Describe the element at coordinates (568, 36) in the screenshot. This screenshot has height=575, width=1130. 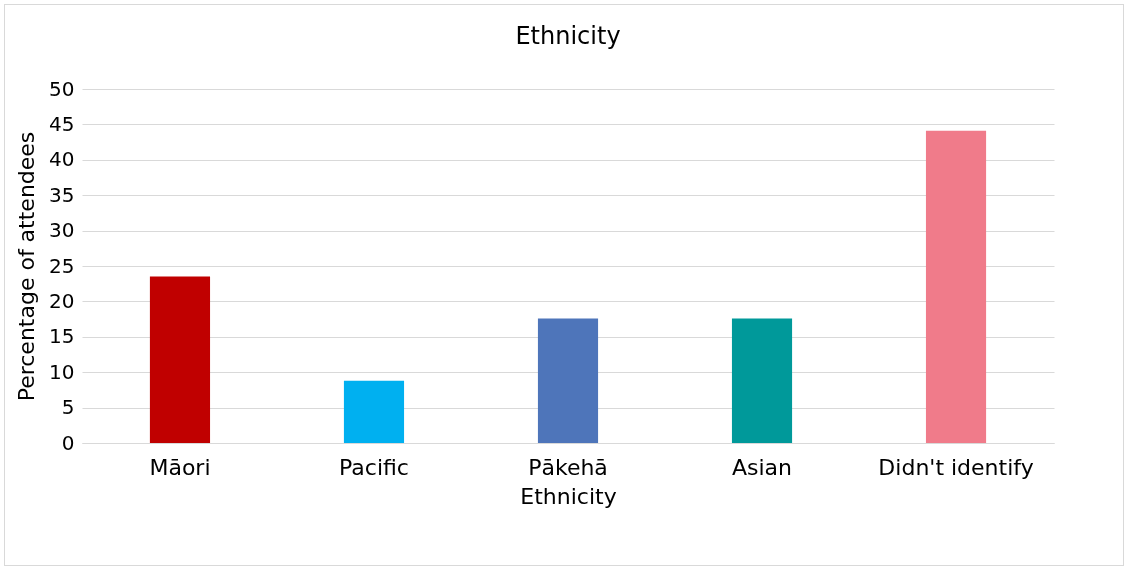
I see `chart-title: Ethnicity` at that location.